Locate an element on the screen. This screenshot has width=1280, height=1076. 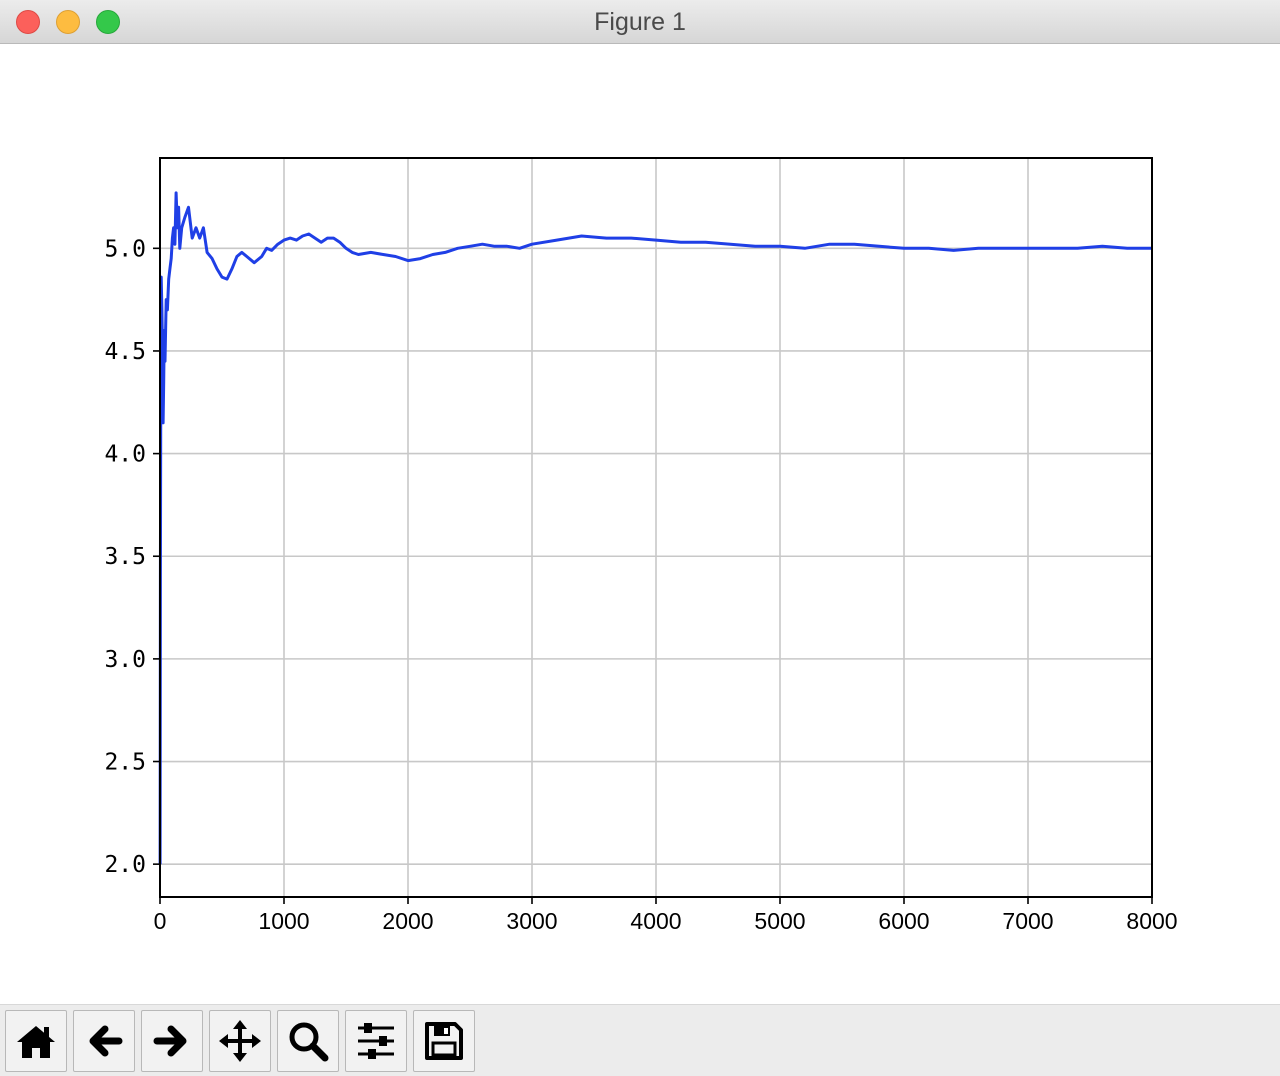
y-tick-label: 3.0 is located at coordinates (125, 660).